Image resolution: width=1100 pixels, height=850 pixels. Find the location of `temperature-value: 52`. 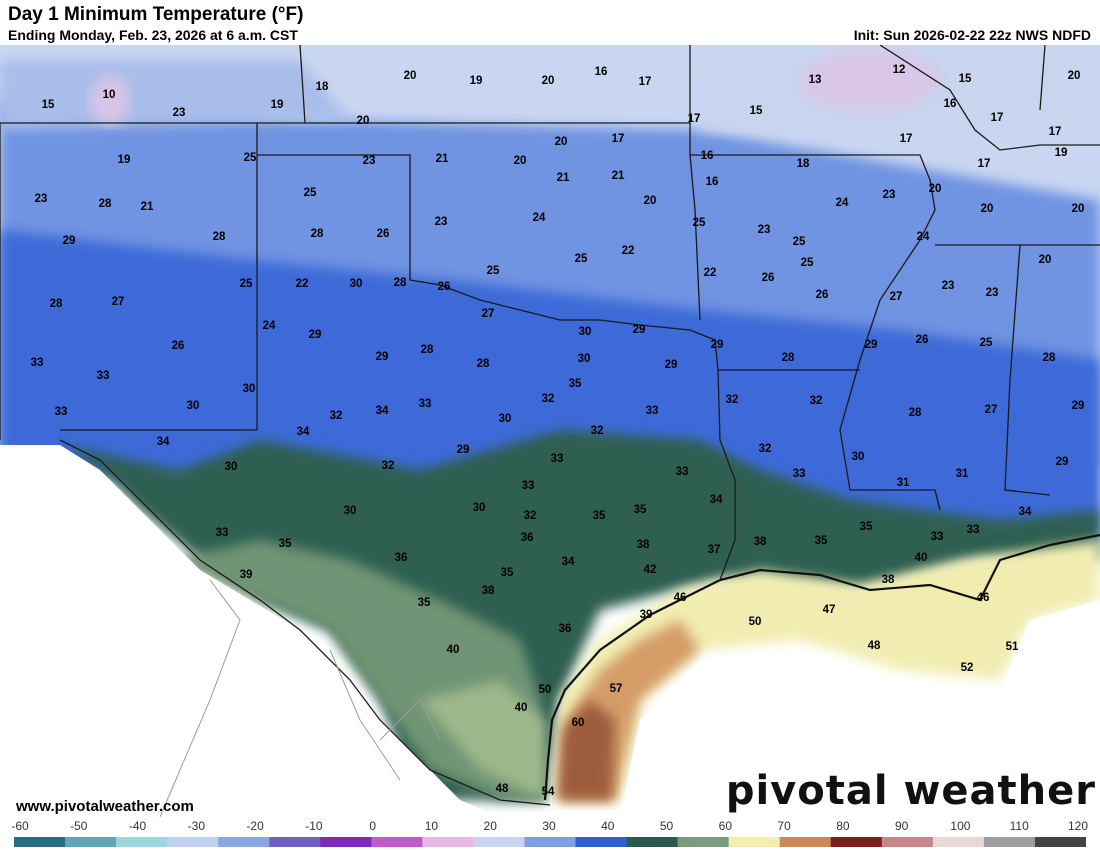

temperature-value: 52 is located at coordinates (967, 668).